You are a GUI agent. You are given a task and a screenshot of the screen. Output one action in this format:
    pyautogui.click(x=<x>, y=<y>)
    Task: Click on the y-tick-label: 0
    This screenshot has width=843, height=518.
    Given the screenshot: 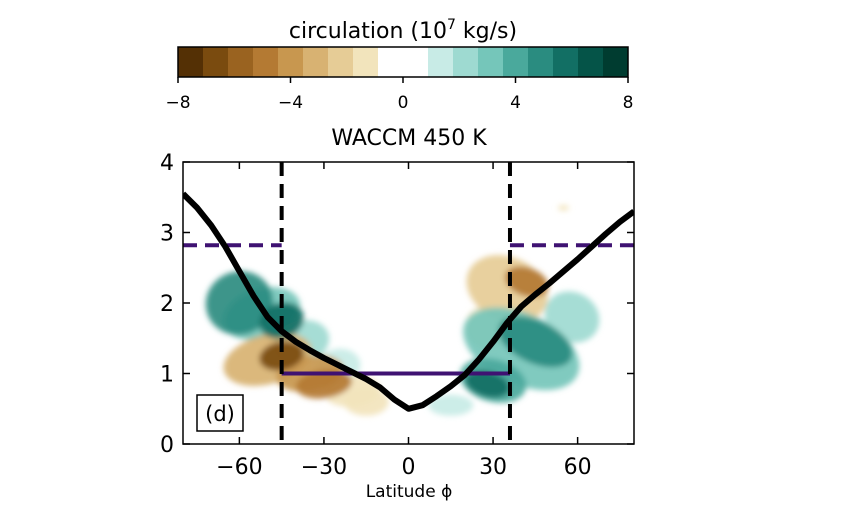 What is the action you would take?
    pyautogui.click(x=167, y=445)
    